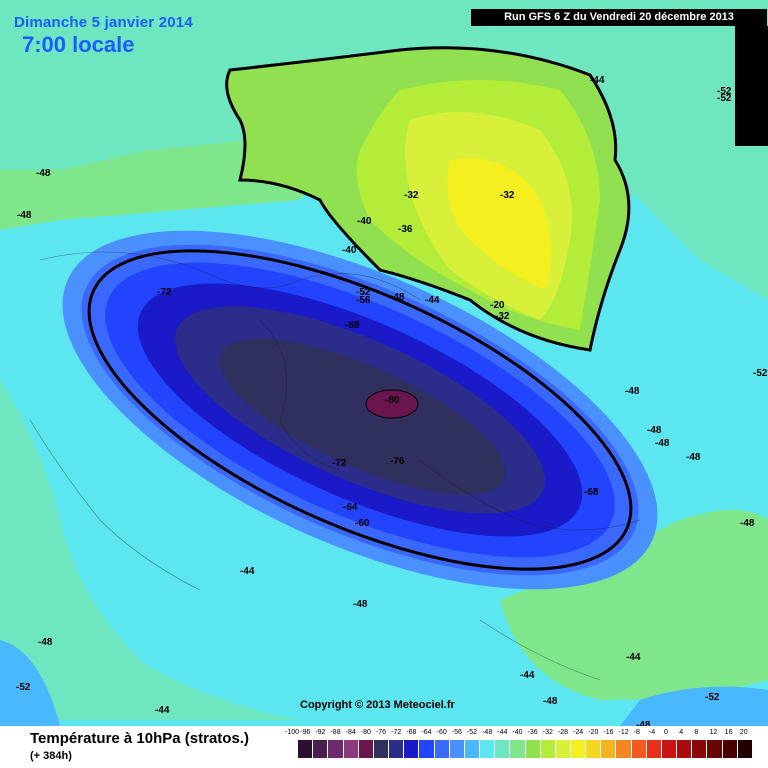 The height and width of the screenshot is (768, 768). I want to click on legend-label: 20, so click(743, 732).